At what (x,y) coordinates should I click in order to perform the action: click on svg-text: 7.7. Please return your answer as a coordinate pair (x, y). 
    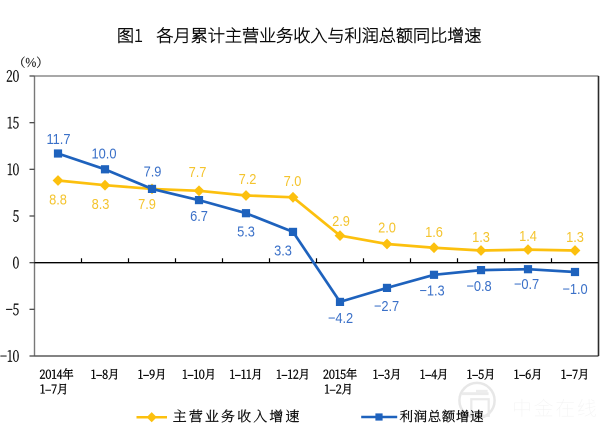
    Looking at the image, I should click on (198, 172).